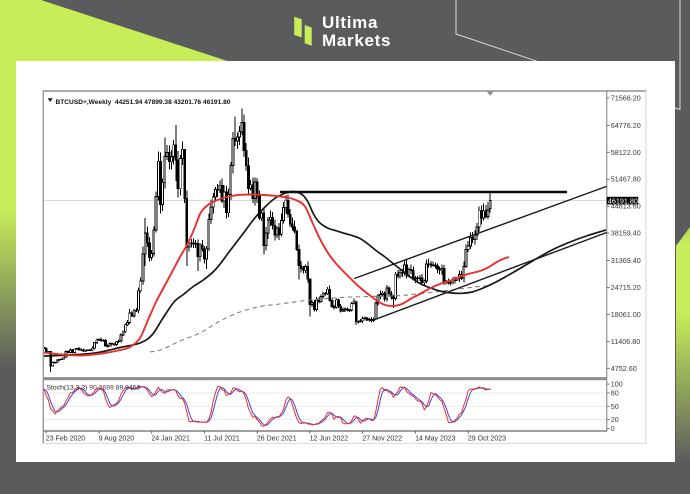 The height and width of the screenshot is (494, 690). I want to click on svg-text: 9 Aug 2020, so click(117, 439).